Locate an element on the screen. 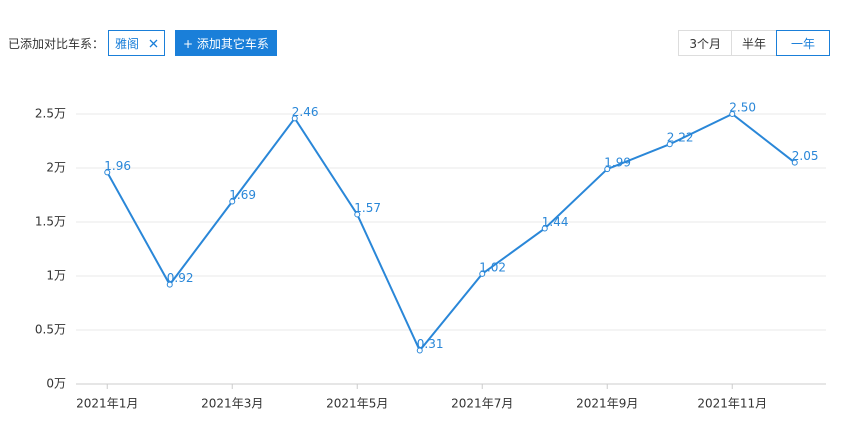 This screenshot has width=859, height=434. y-tick-label: 0.5万 is located at coordinates (50, 330).